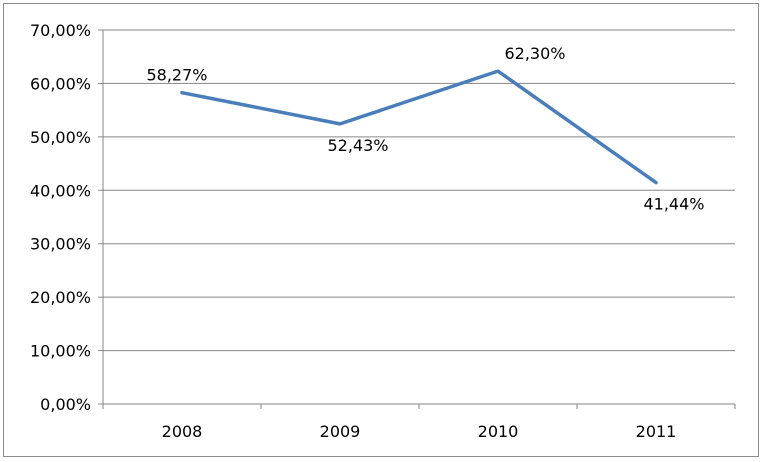 Image resolution: width=764 pixels, height=462 pixels. Describe the element at coordinates (60, 137) in the screenshot. I see `y-tick-label: 50,00%` at that location.